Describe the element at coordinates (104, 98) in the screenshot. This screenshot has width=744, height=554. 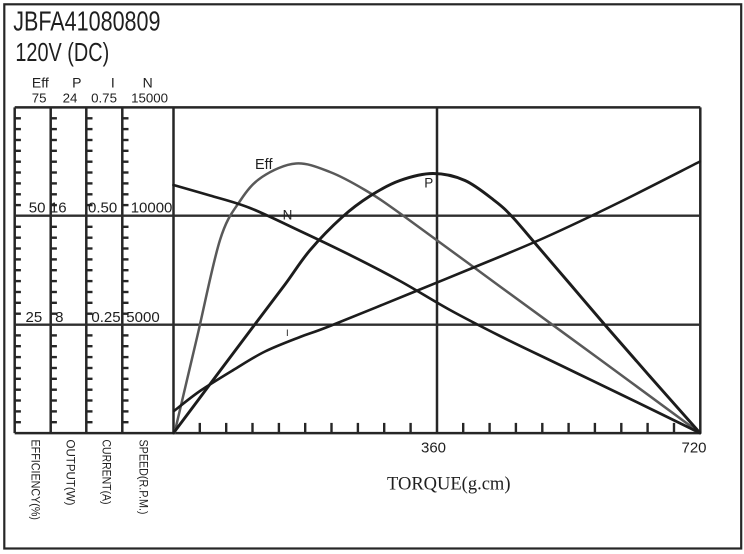
I see `svg-text: 0.75` at that location.